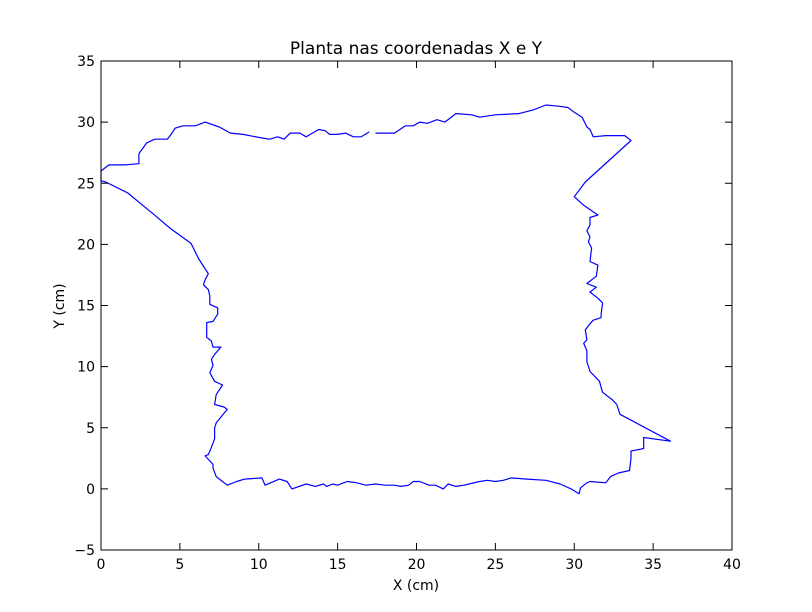  I want to click on y-tick-label: 30, so click(86, 123).